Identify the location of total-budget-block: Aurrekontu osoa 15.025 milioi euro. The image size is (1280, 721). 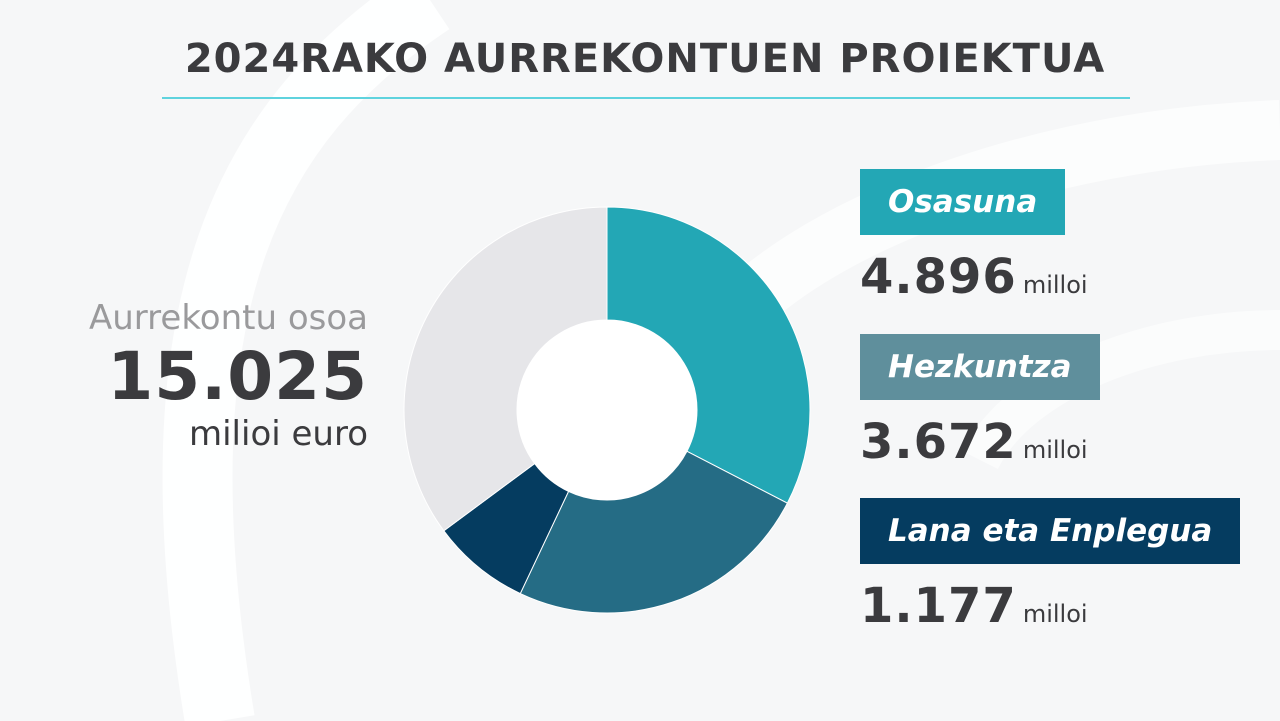
(228, 375).